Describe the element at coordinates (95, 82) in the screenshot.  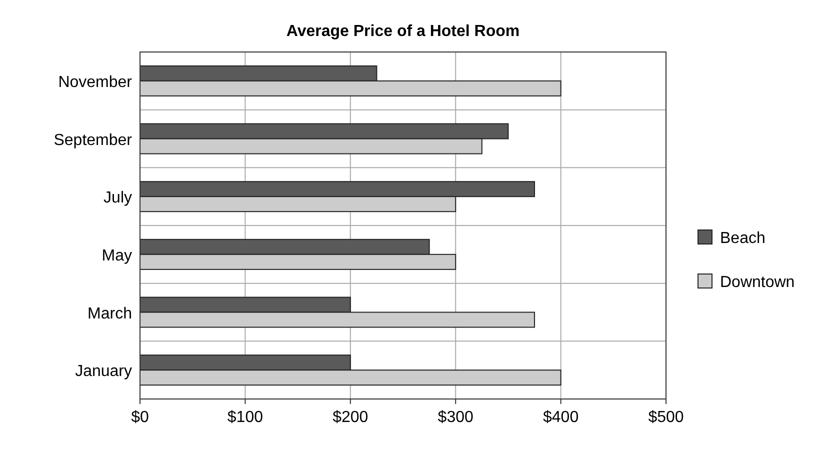
I see `y-tick-label: November` at that location.